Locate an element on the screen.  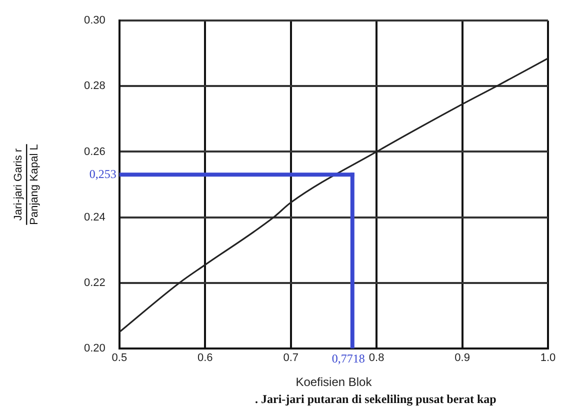
ref-line-label: 0,253 is located at coordinates (102, 173).